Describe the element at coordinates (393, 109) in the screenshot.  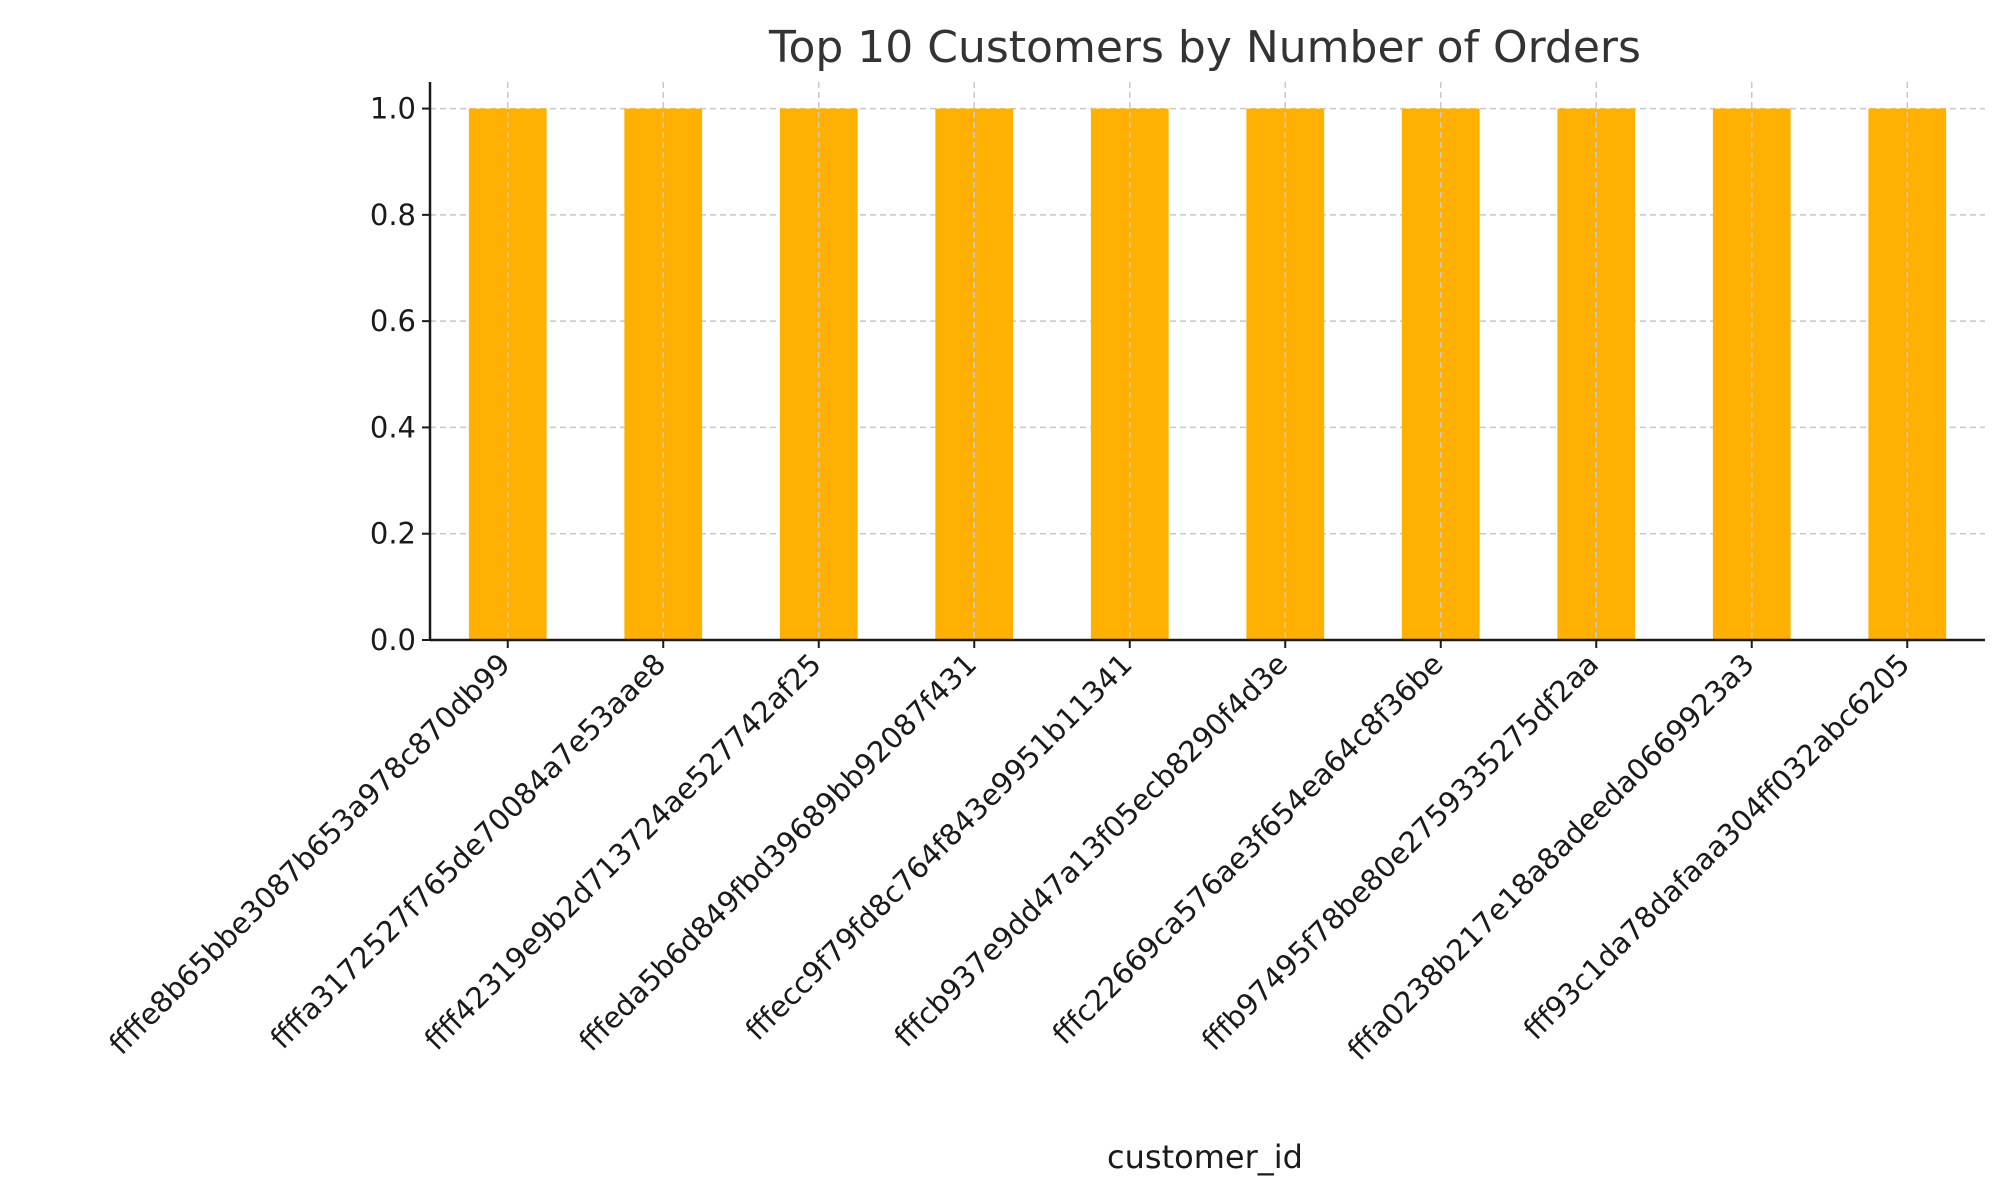
I see `y-tick-label: 1.0` at that location.